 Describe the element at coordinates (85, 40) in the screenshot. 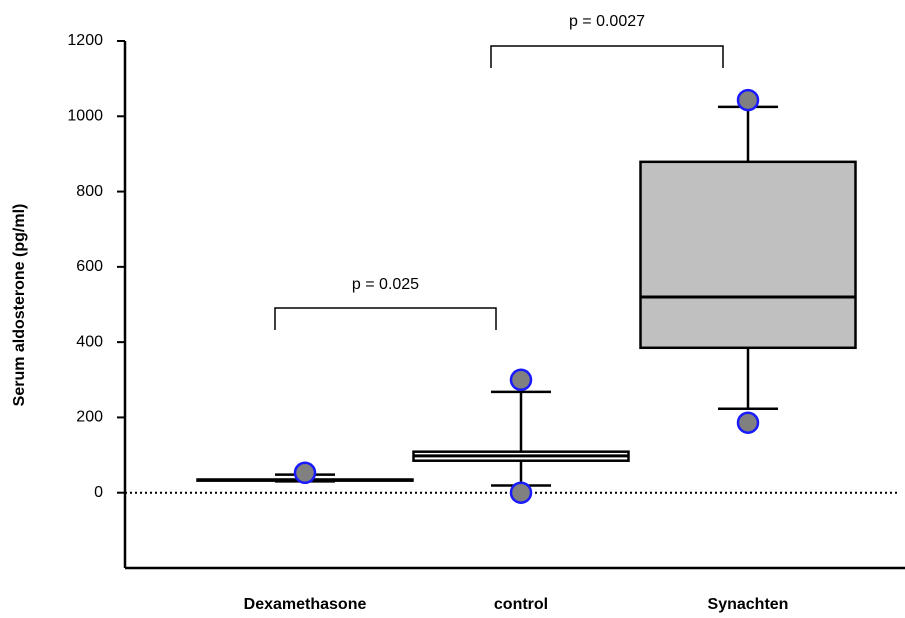

I see `y-tick-label: 1200` at that location.